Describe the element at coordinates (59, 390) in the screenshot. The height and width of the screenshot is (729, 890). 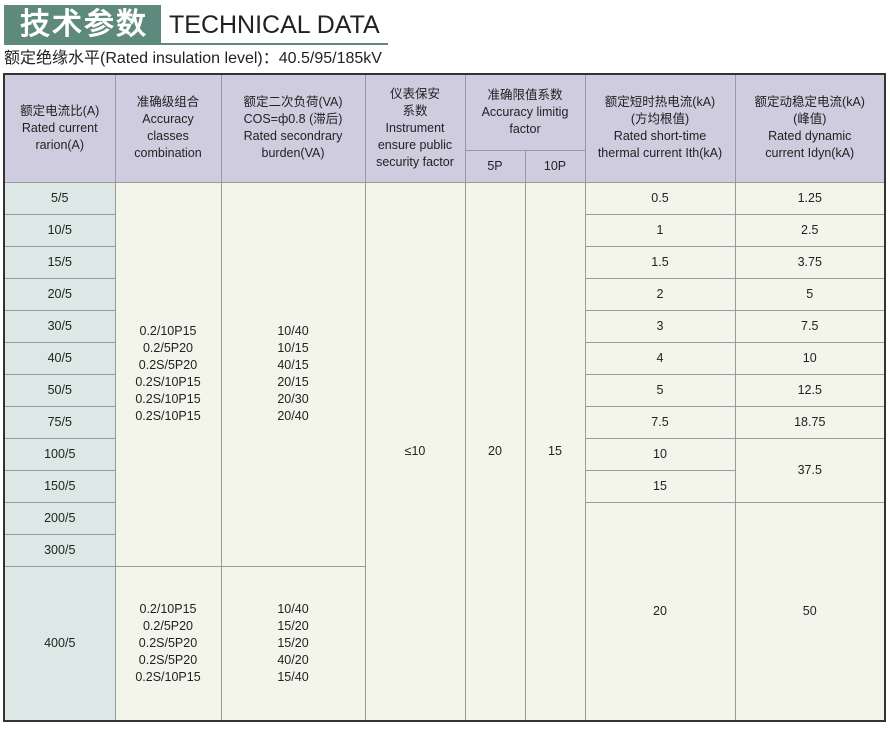
I see `cell-ratio: 50/5` at that location.